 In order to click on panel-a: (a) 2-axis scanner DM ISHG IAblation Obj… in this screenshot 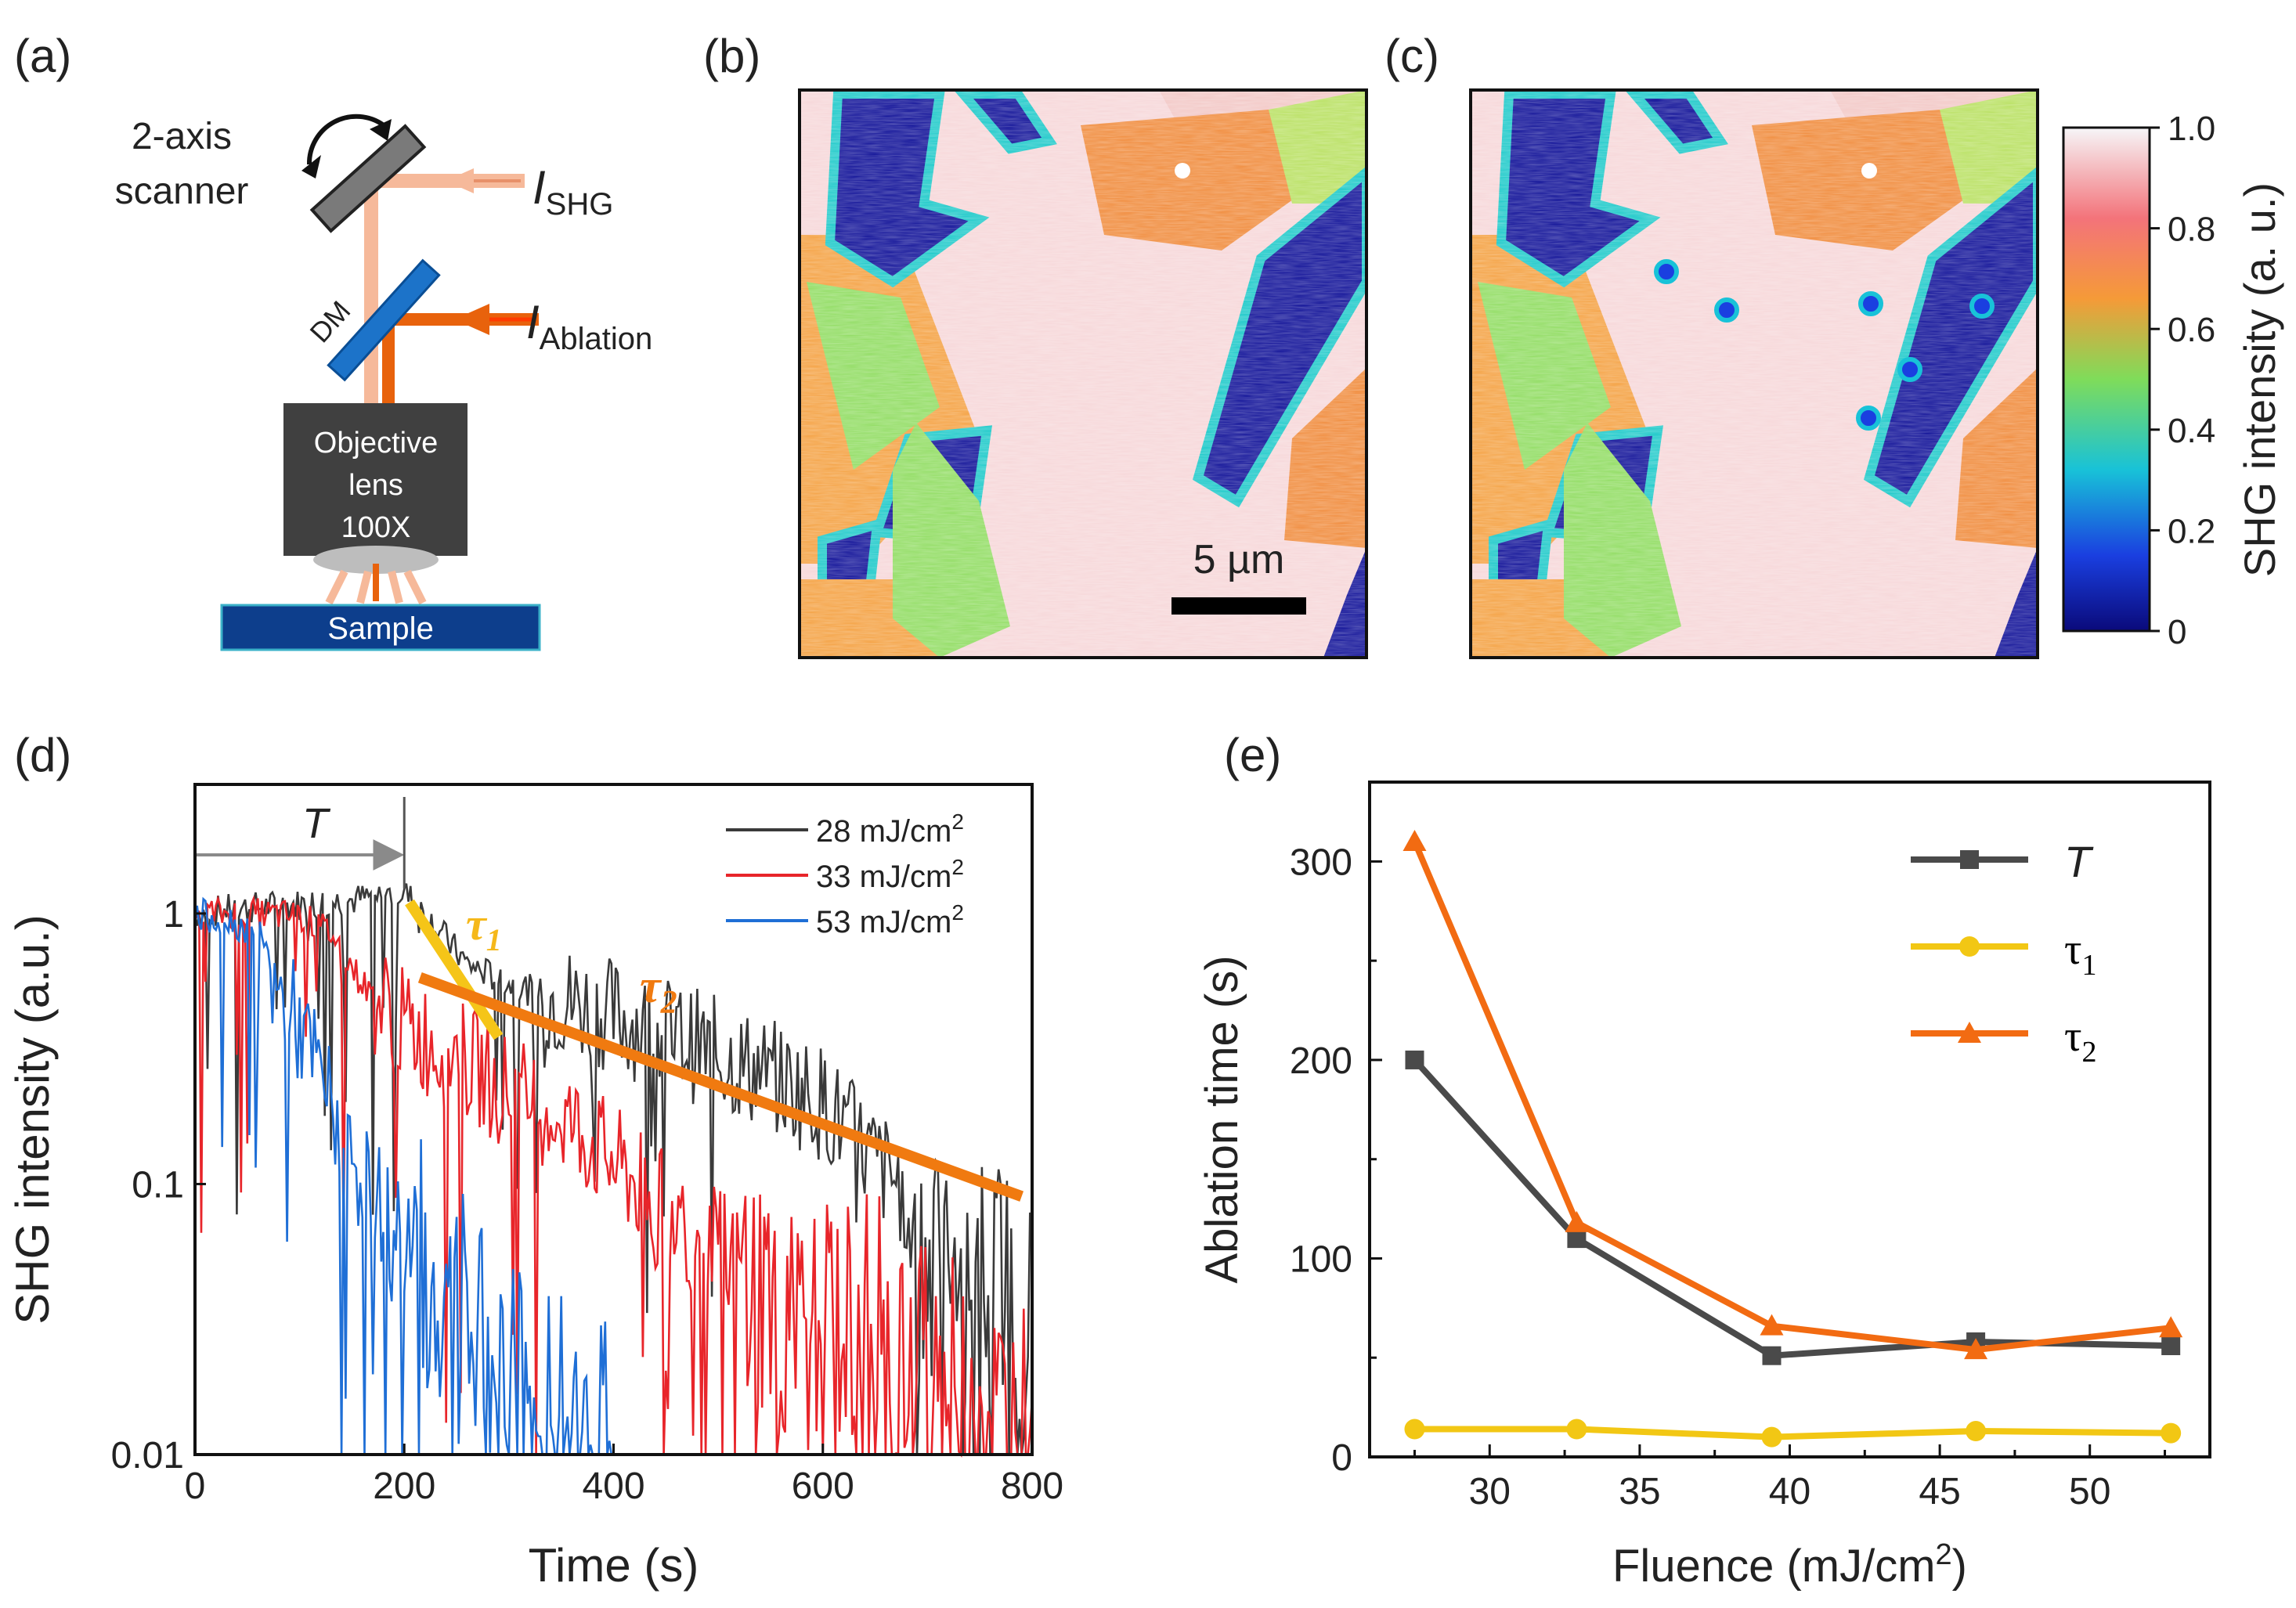, I will do `click(333, 340)`.